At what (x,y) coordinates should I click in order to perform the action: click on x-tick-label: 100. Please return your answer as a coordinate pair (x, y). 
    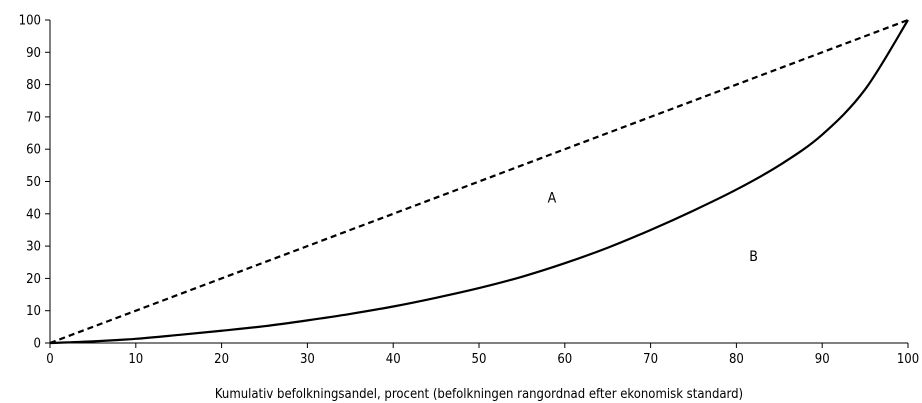
    Looking at the image, I should click on (908, 359).